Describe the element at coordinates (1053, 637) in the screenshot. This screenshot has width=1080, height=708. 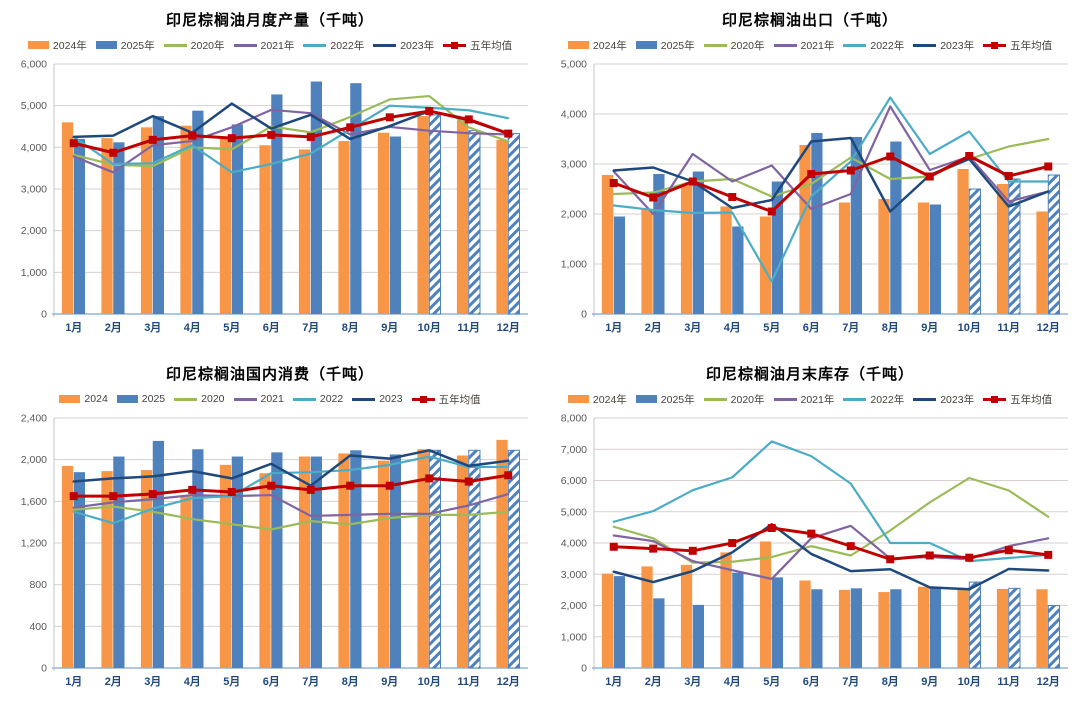
I see `bar-2025年-12月` at that location.